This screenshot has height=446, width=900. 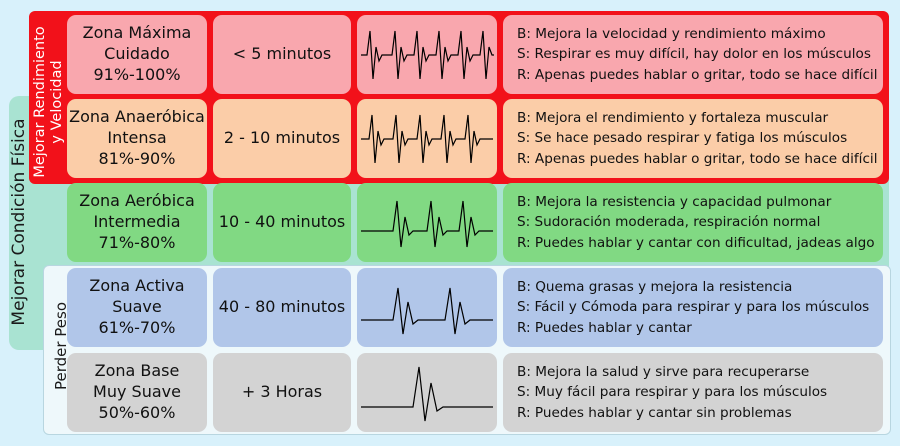 I want to click on zone-percent: 61%-70%, so click(x=137, y=327).